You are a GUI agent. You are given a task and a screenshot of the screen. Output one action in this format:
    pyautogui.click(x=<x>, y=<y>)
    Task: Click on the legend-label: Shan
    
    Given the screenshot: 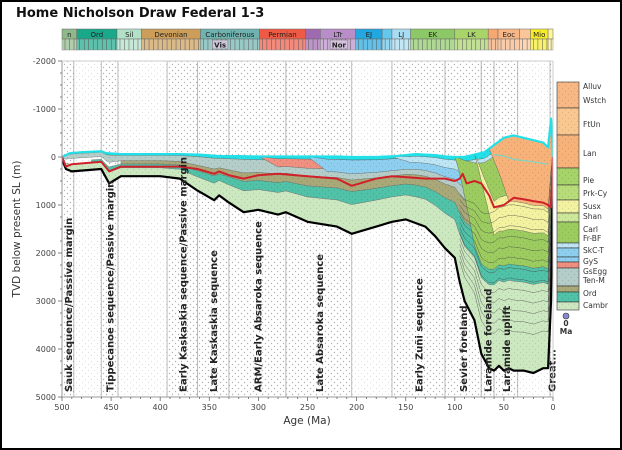 What is the action you would take?
    pyautogui.click(x=592, y=216)
    